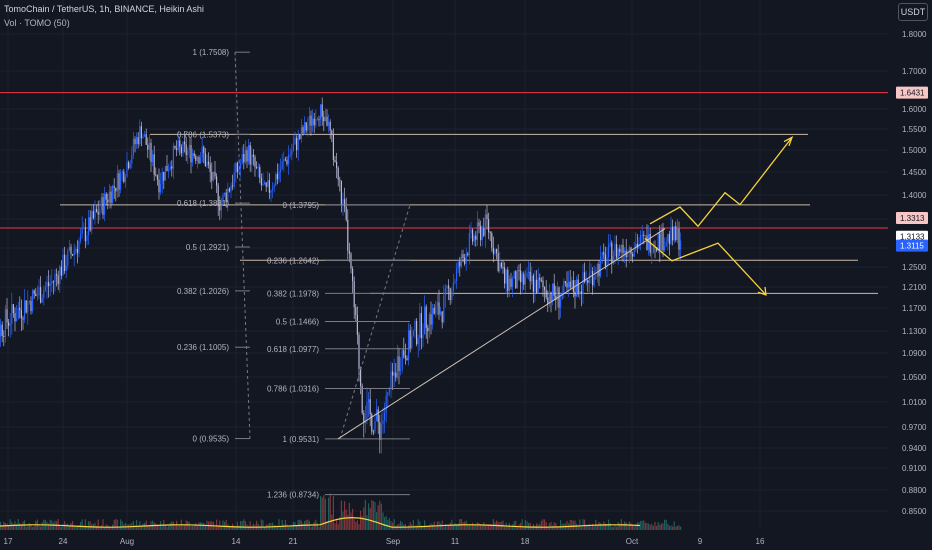 This screenshot has height=550, width=932. Describe the element at coordinates (632, 541) in the screenshot. I see `x-tick-label: Oct` at that location.